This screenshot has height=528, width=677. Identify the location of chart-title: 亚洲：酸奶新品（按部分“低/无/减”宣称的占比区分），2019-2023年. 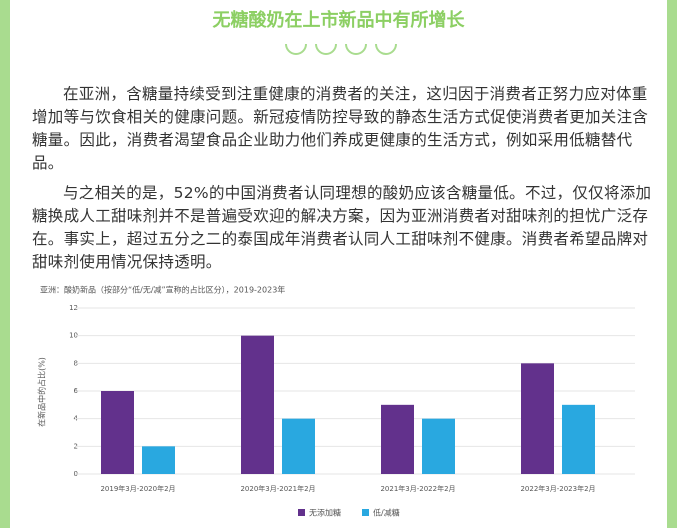
(162, 290).